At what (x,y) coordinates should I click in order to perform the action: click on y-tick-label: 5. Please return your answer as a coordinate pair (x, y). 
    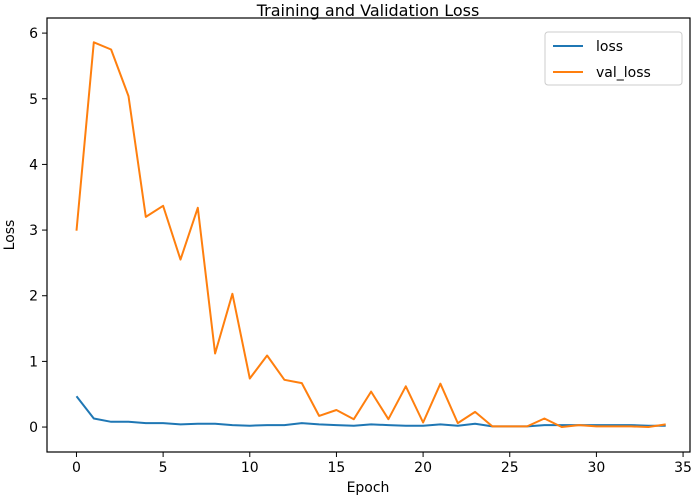
    Looking at the image, I should click on (33, 100).